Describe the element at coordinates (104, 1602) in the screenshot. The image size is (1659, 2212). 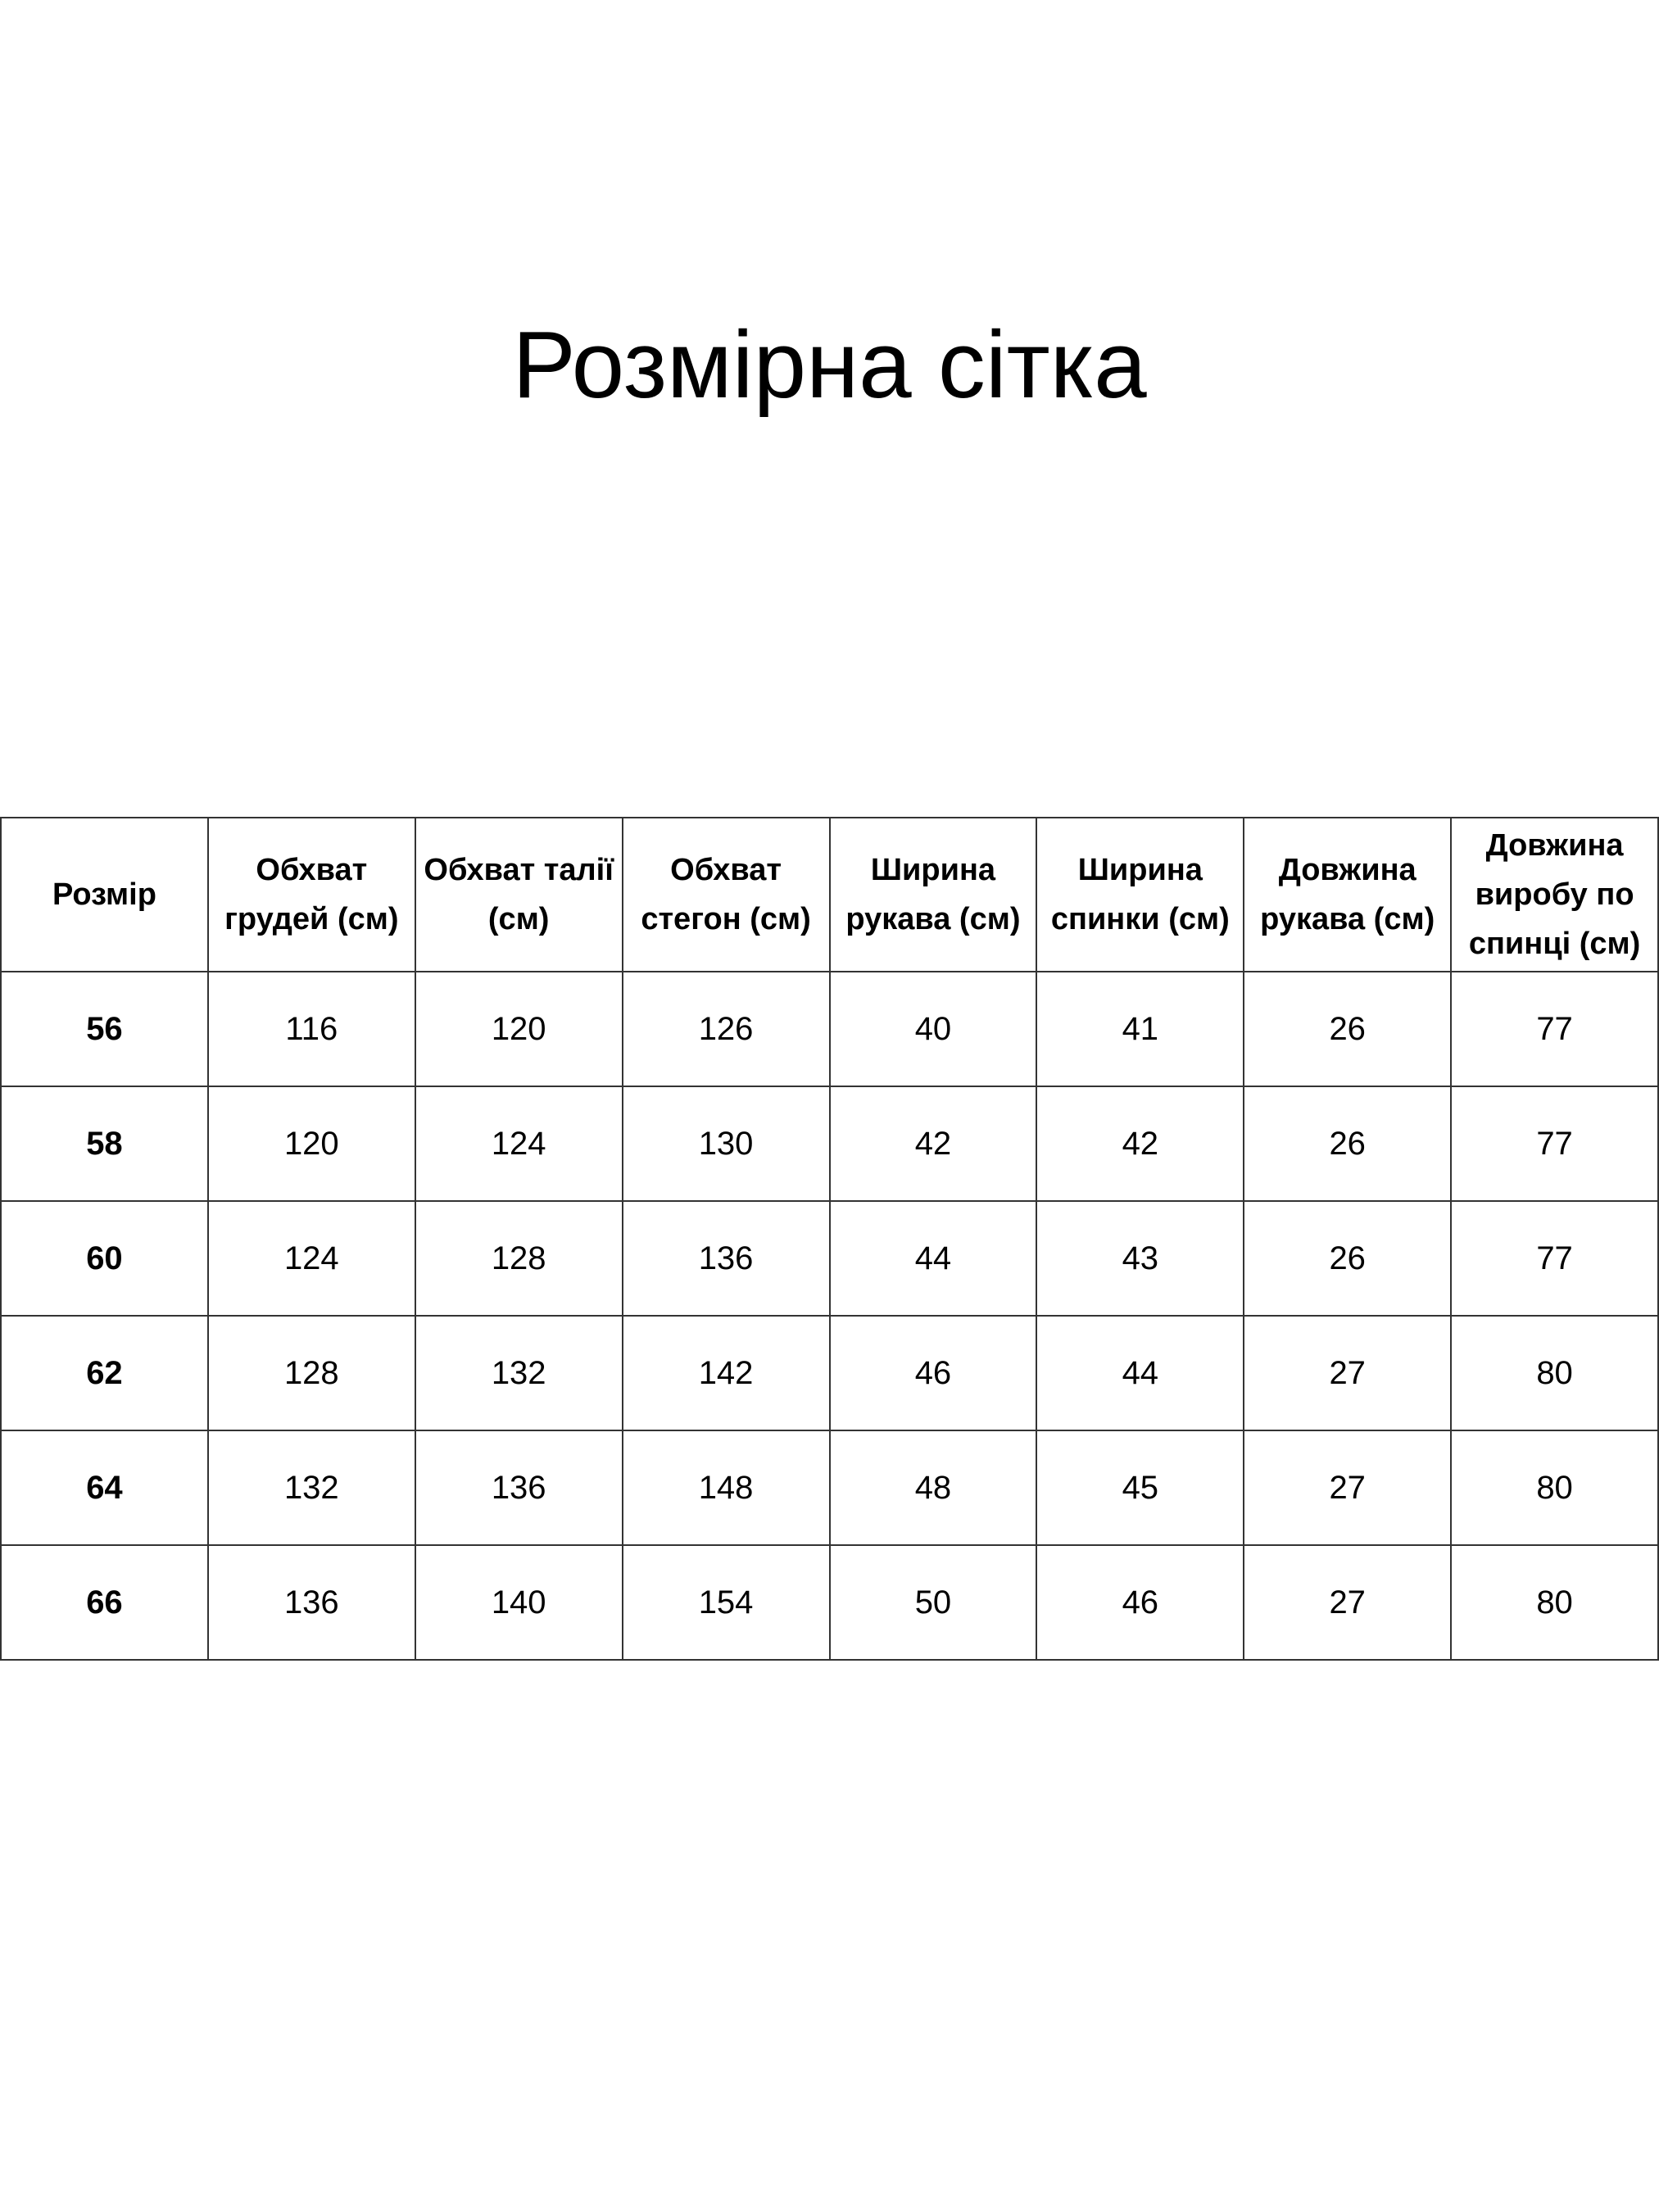
I see `size-cell: 66` at that location.